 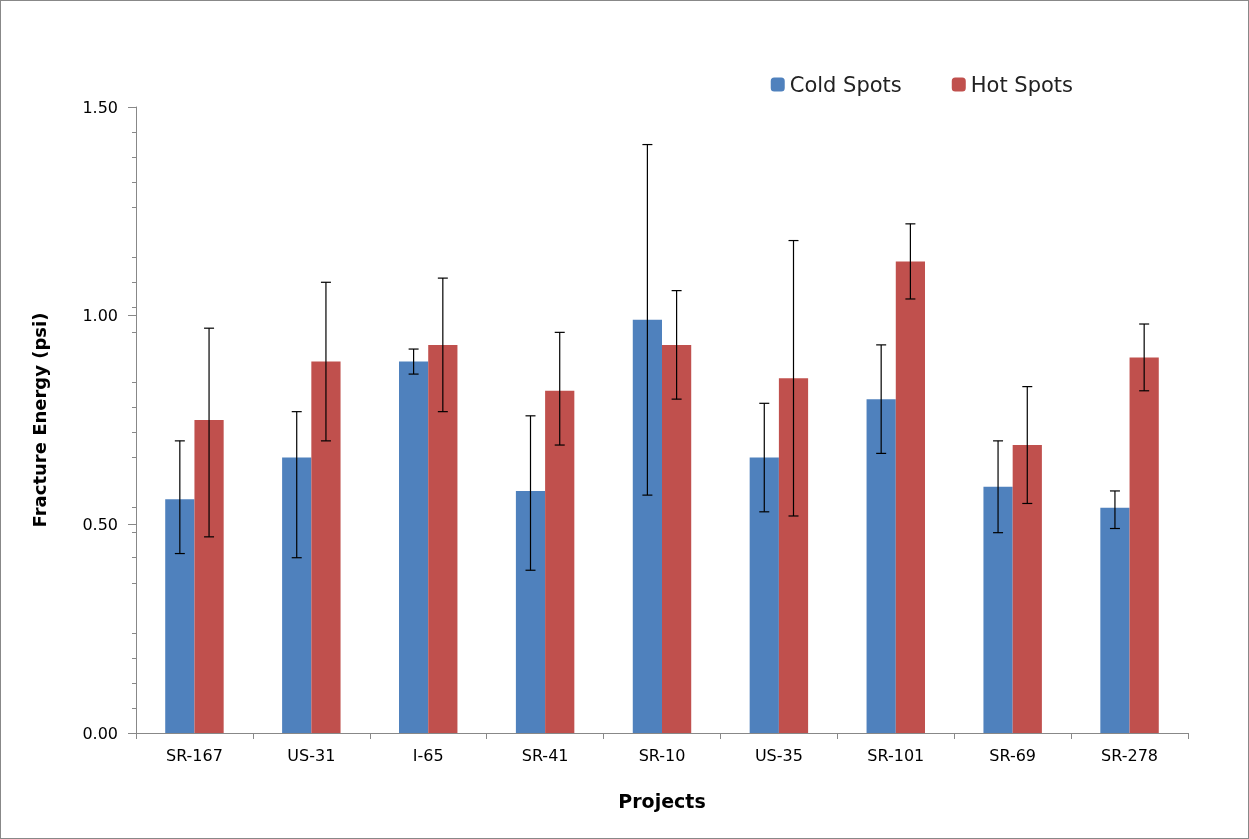 What do you see at coordinates (100, 733) in the screenshot?
I see `y-tick-label: 0.00` at bounding box center [100, 733].